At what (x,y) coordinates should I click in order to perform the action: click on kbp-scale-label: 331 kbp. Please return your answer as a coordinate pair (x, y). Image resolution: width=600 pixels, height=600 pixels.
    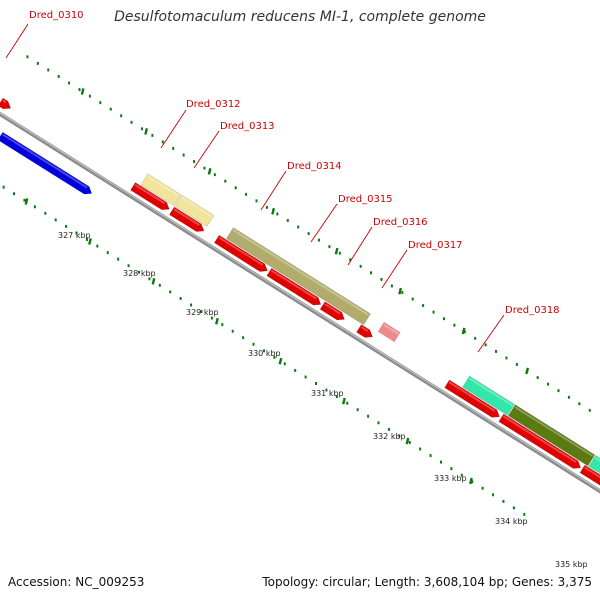
    Looking at the image, I should click on (327, 393).